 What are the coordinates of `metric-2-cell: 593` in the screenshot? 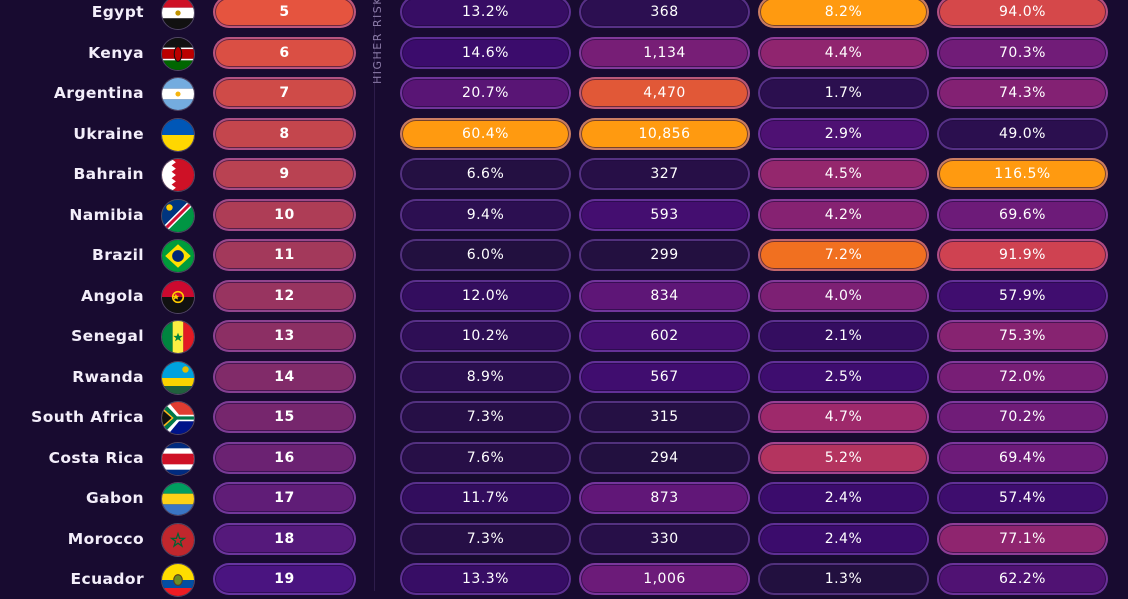 It's located at (664, 214).